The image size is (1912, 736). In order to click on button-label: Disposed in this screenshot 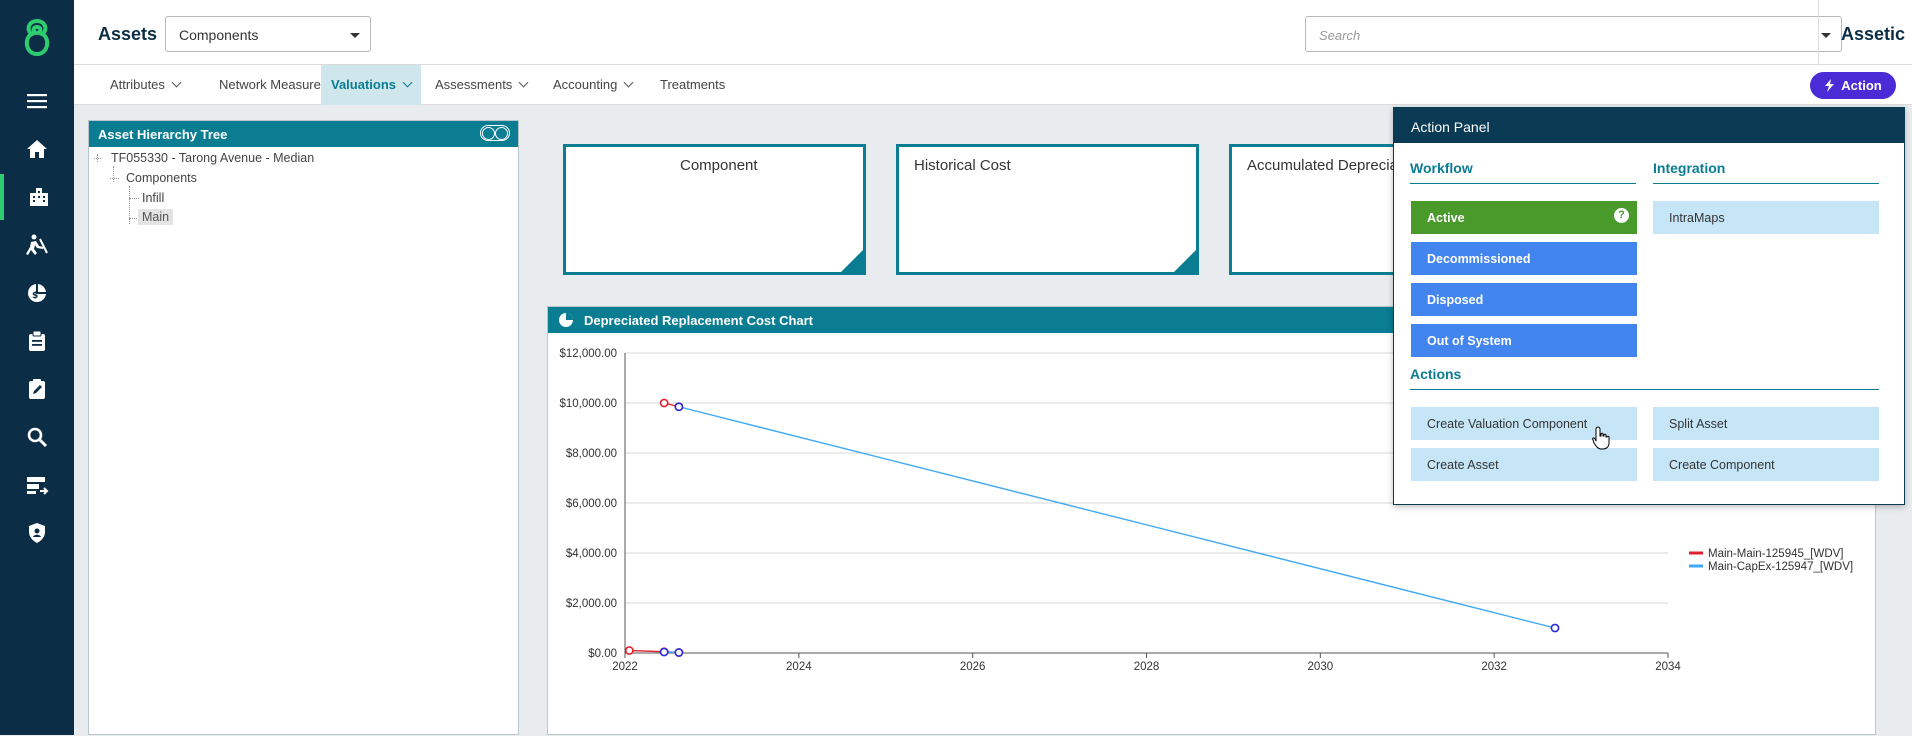, I will do `click(1455, 300)`.